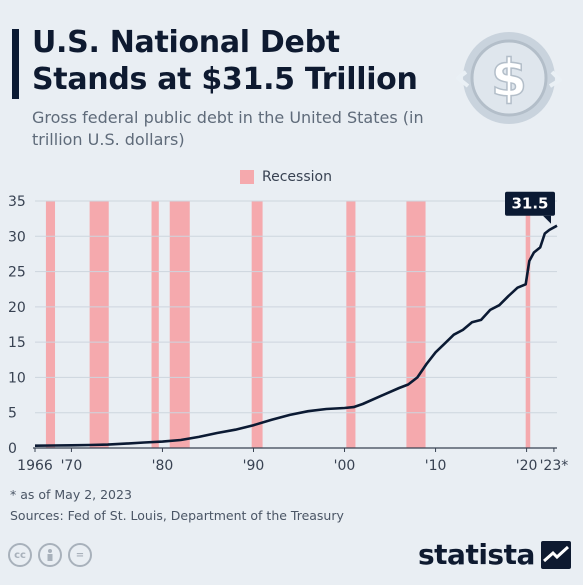  I want to click on x-tick-label: '70, so click(72, 466).